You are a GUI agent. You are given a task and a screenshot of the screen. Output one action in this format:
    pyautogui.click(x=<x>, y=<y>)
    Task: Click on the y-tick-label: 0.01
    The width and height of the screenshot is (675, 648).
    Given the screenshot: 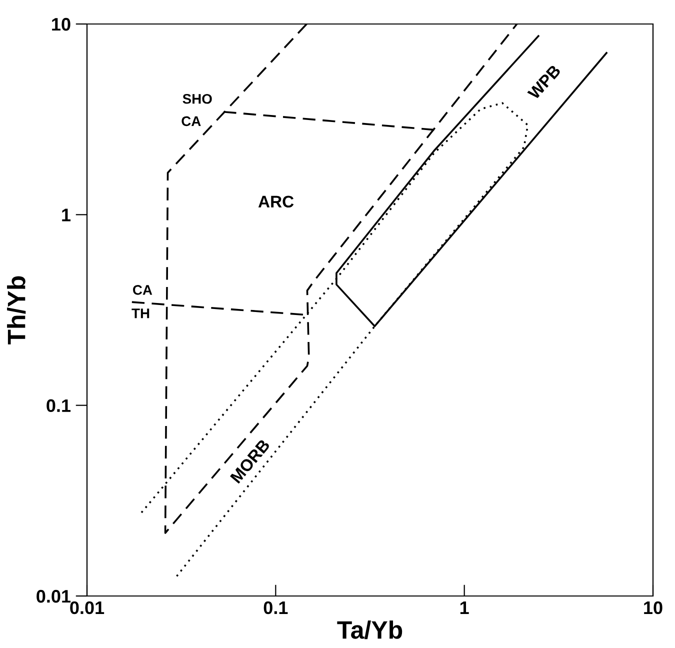 What is the action you would take?
    pyautogui.click(x=53, y=596)
    